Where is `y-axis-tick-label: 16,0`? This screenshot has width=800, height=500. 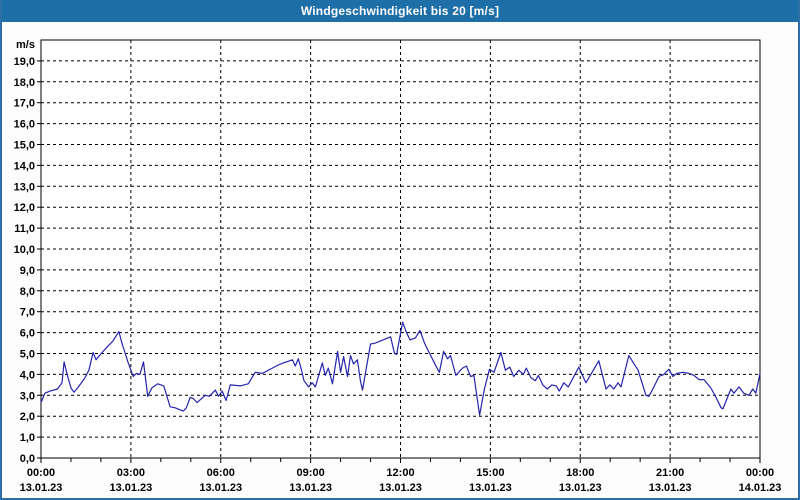 y-axis-tick-label: 16,0 is located at coordinates (24, 125).